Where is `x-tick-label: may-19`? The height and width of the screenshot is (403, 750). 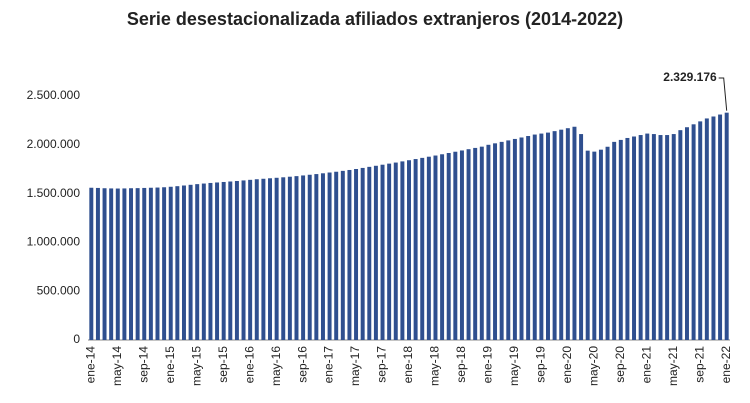 x-tick-label: may-19 is located at coordinates (514, 366).